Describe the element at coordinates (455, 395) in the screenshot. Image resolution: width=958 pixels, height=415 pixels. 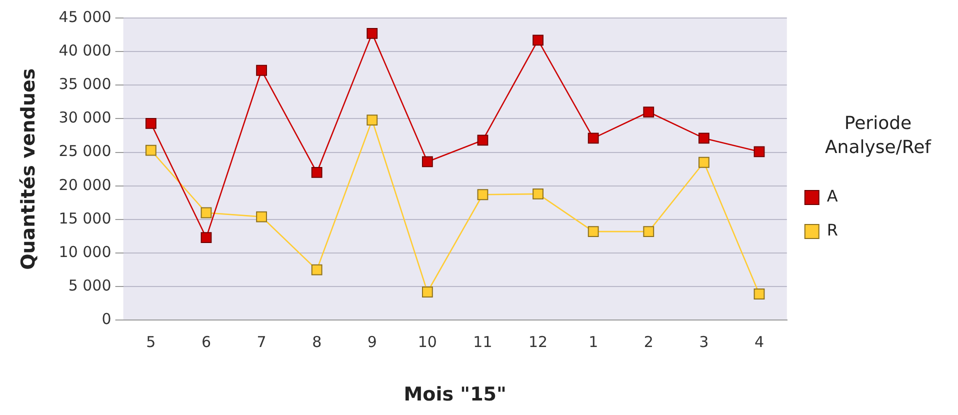
I see `x-axis-title: Mois "15"` at that location.